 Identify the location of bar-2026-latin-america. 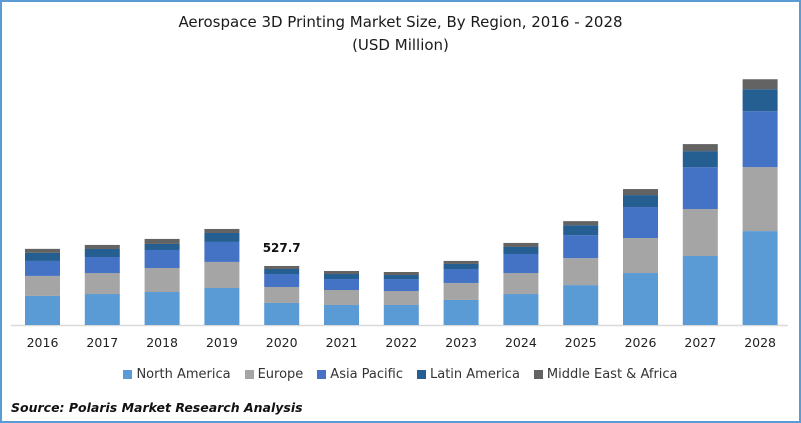
(640, 201).